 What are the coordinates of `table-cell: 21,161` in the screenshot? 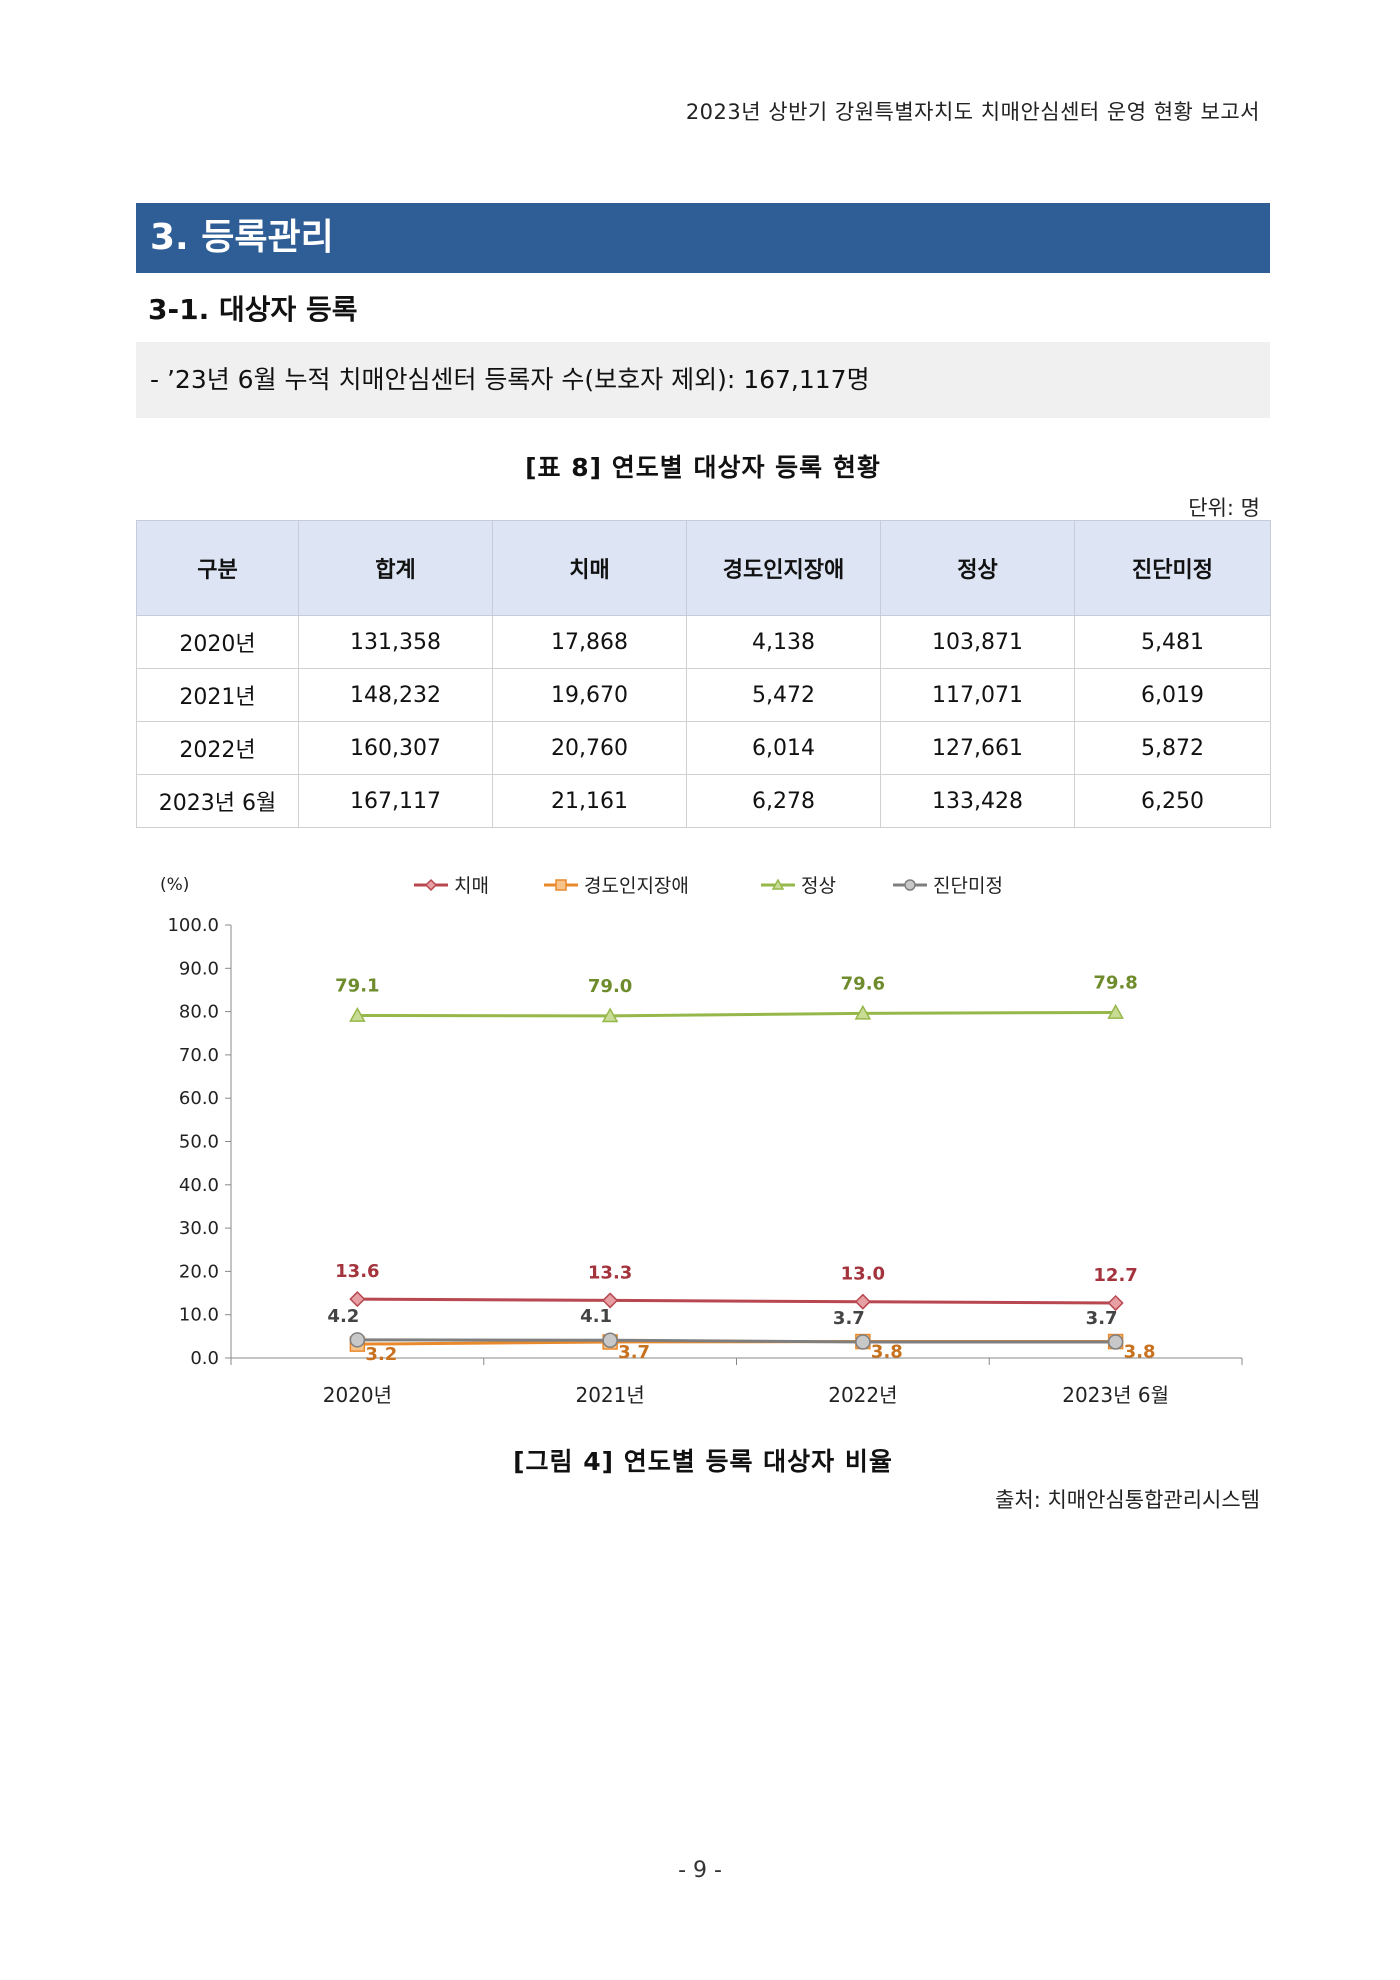 It's located at (589, 801).